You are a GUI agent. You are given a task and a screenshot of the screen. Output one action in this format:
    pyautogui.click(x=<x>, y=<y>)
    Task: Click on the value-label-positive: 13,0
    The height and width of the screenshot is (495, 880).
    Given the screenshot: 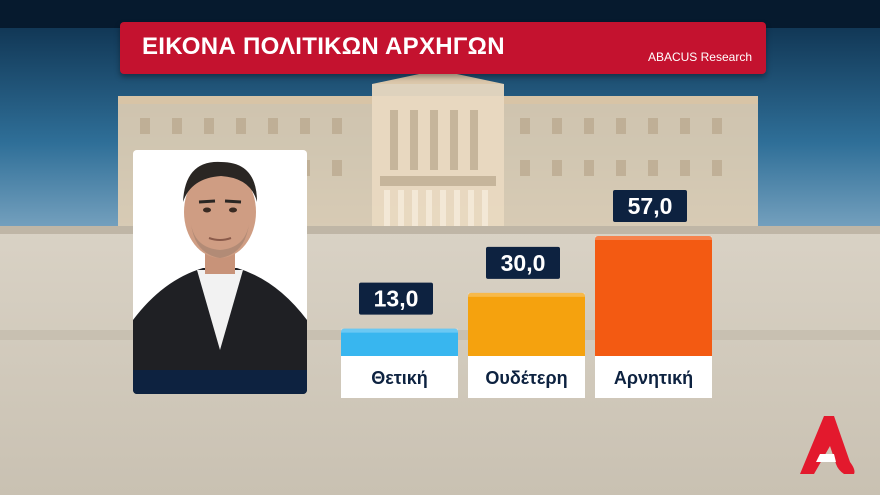 What is the action you would take?
    pyautogui.click(x=396, y=299)
    